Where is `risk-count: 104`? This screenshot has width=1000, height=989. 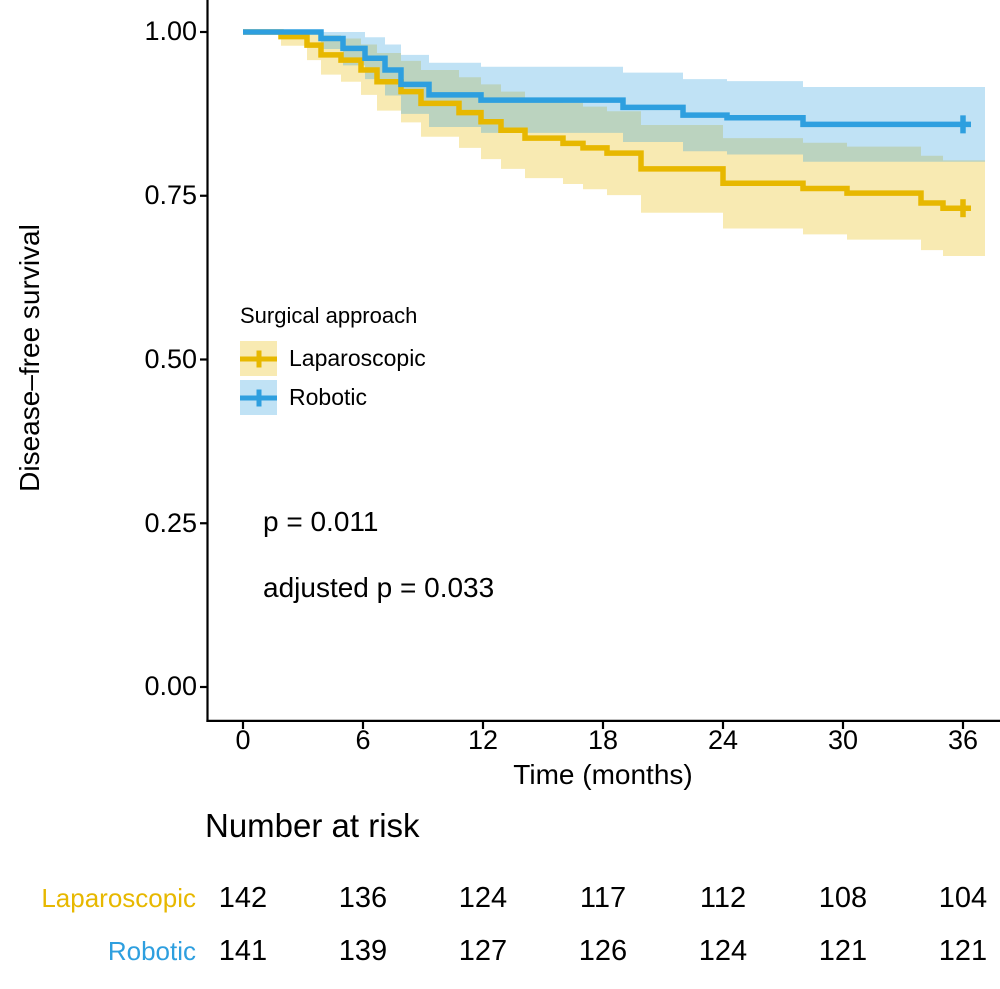
risk-count: 104 is located at coordinates (963, 898).